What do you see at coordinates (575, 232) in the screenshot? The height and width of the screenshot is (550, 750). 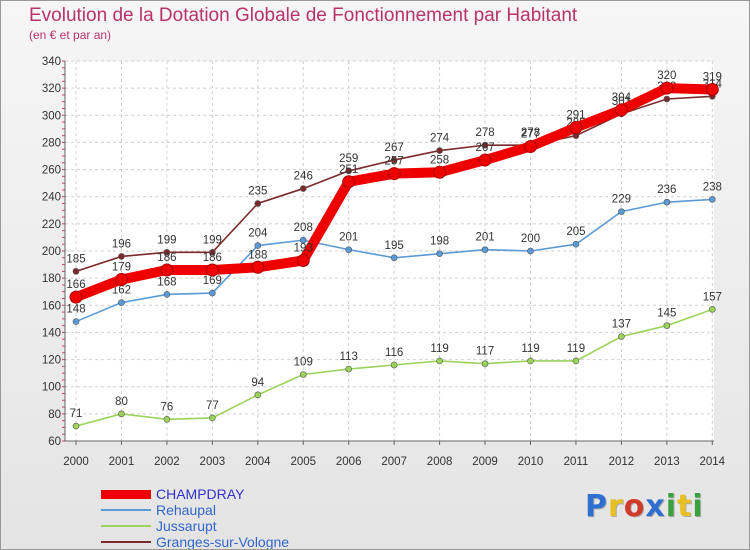 I see `data-label-rehaupal: 205` at bounding box center [575, 232].